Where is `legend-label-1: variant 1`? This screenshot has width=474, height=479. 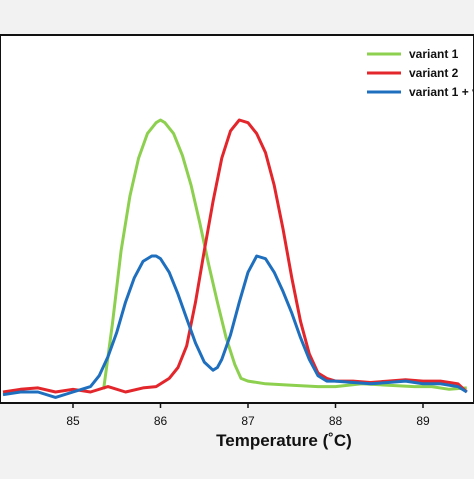 legend-label-1: variant 1 is located at coordinates (434, 54).